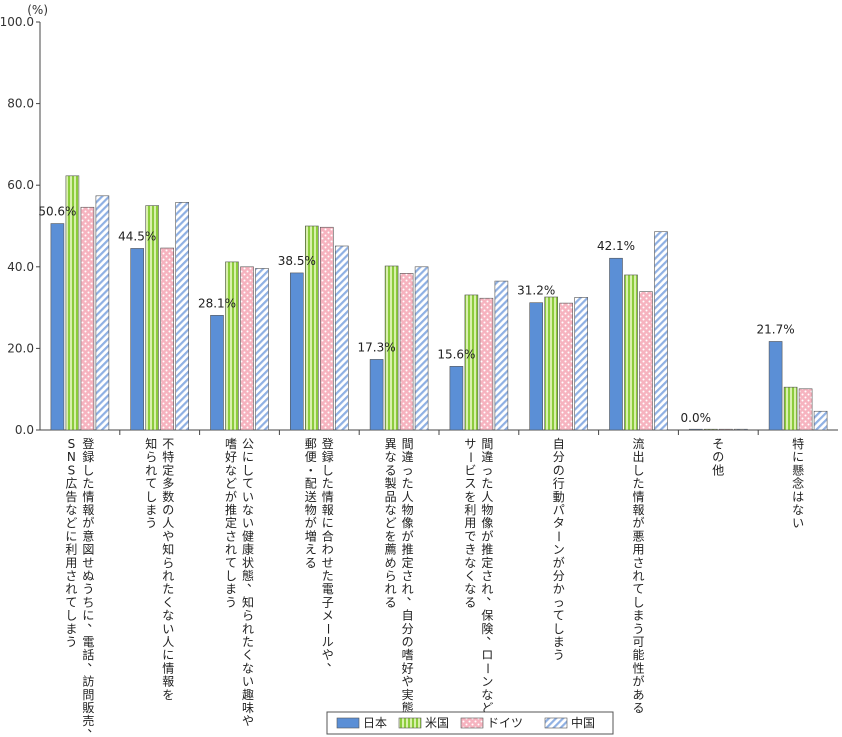  I want to click on data-label: 44.5%, so click(137, 236).